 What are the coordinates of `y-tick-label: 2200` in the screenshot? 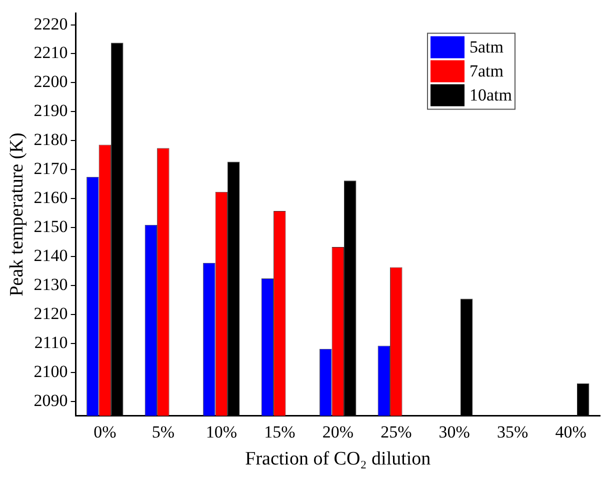 It's located at (51, 82).